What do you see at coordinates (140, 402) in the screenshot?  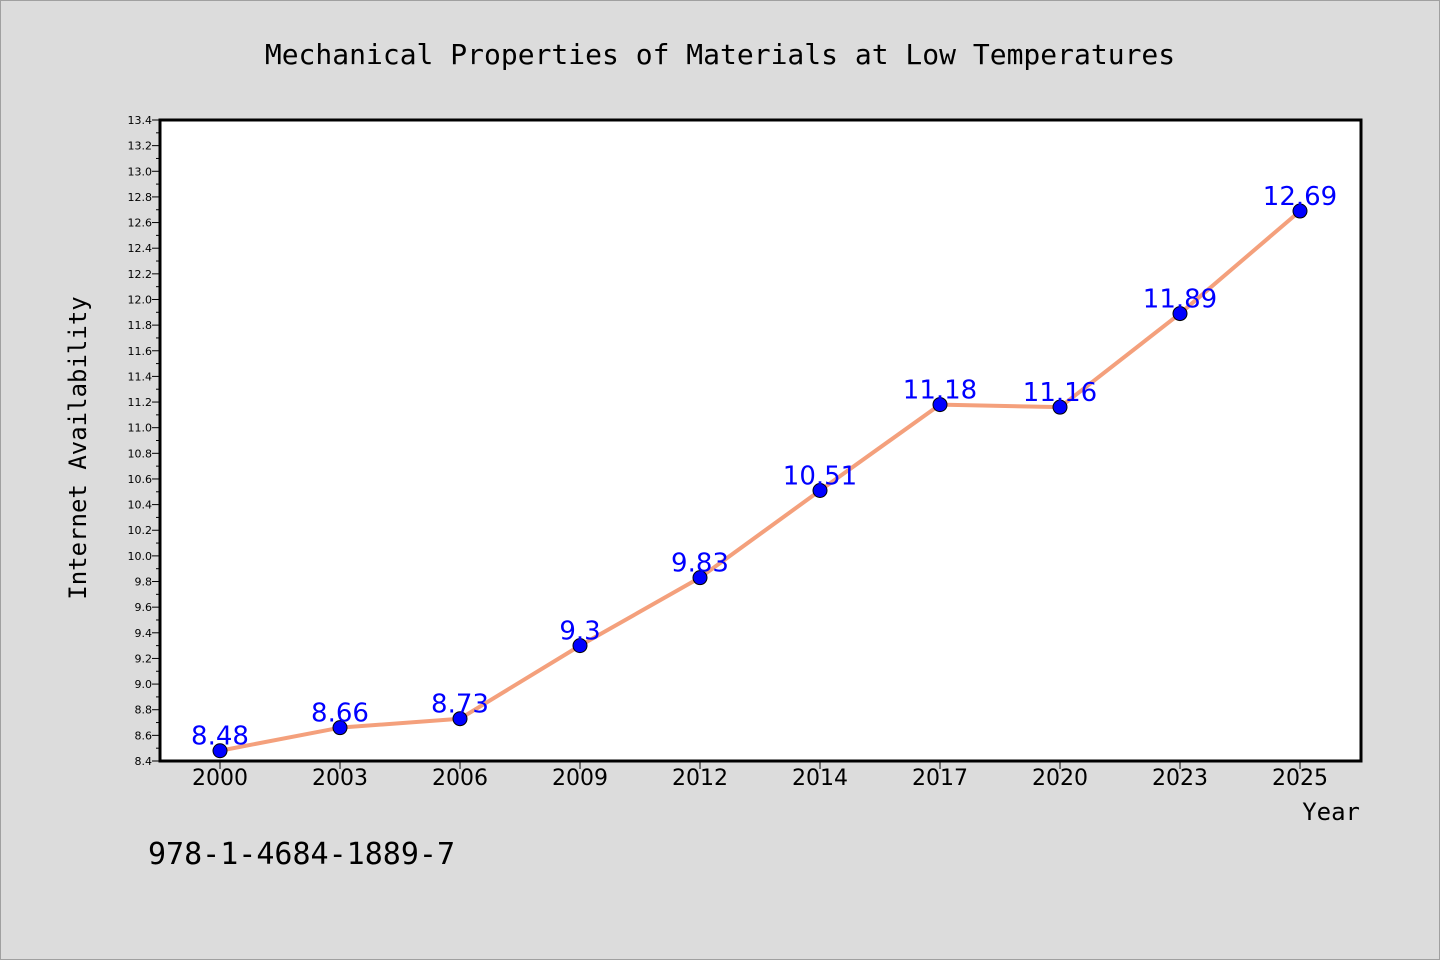 I see `y-tick-label: 11.2` at bounding box center [140, 402].